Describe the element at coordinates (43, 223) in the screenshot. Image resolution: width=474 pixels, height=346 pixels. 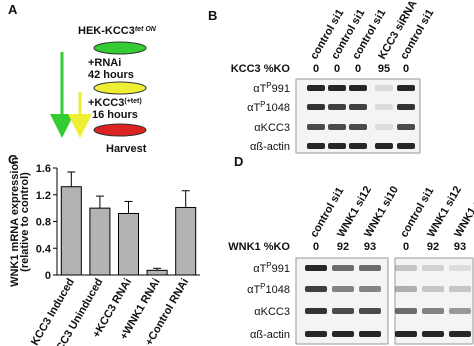
I see `y-tick-label: 0.8` at that location.